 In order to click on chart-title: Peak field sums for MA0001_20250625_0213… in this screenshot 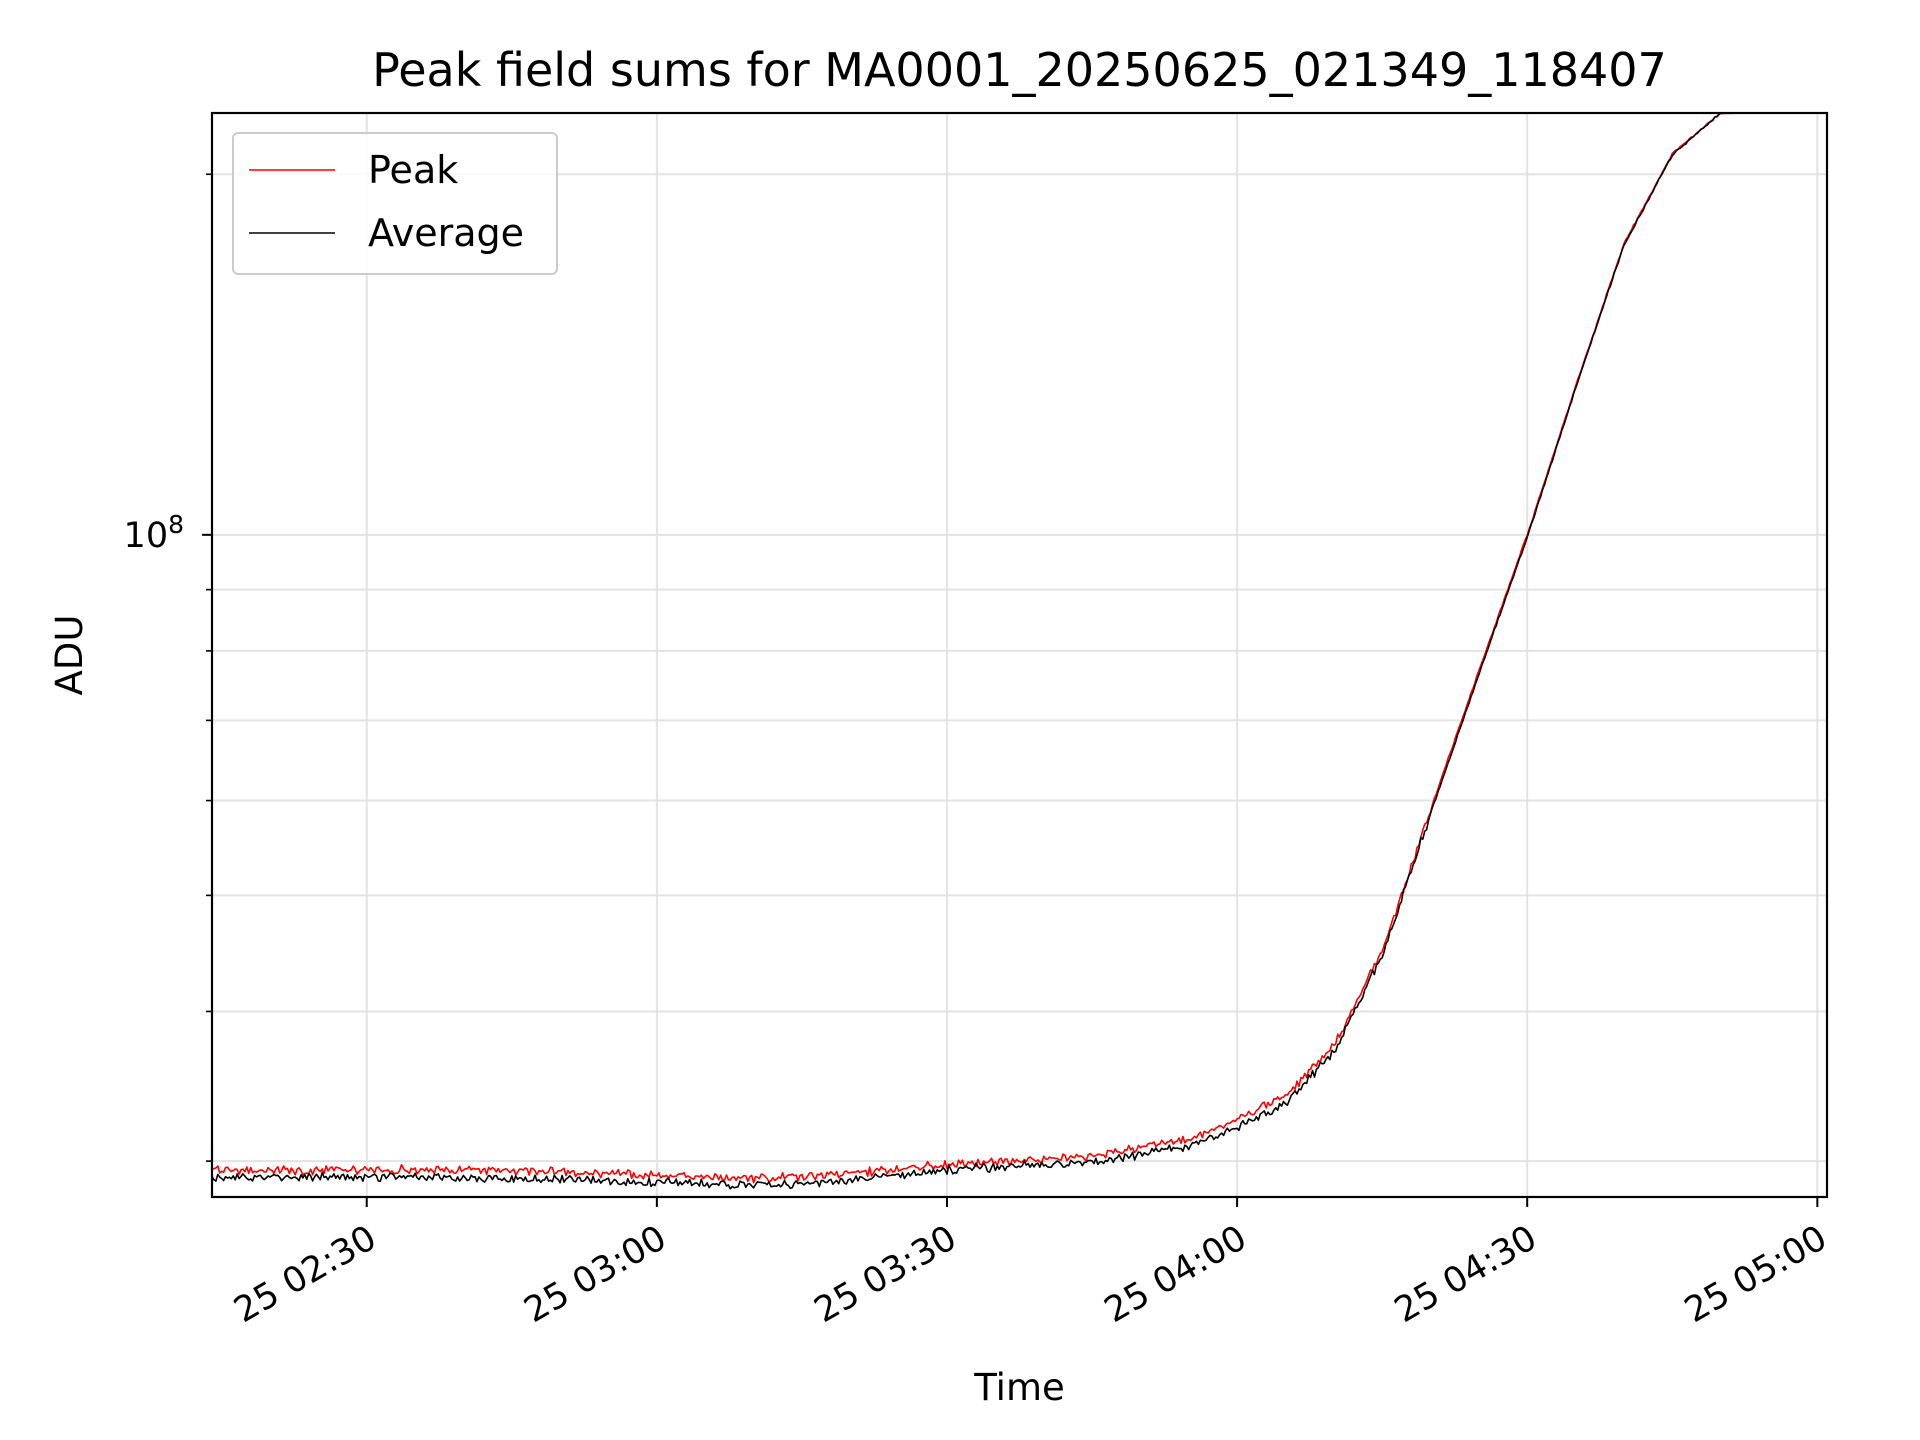, I will do `click(1019, 70)`.